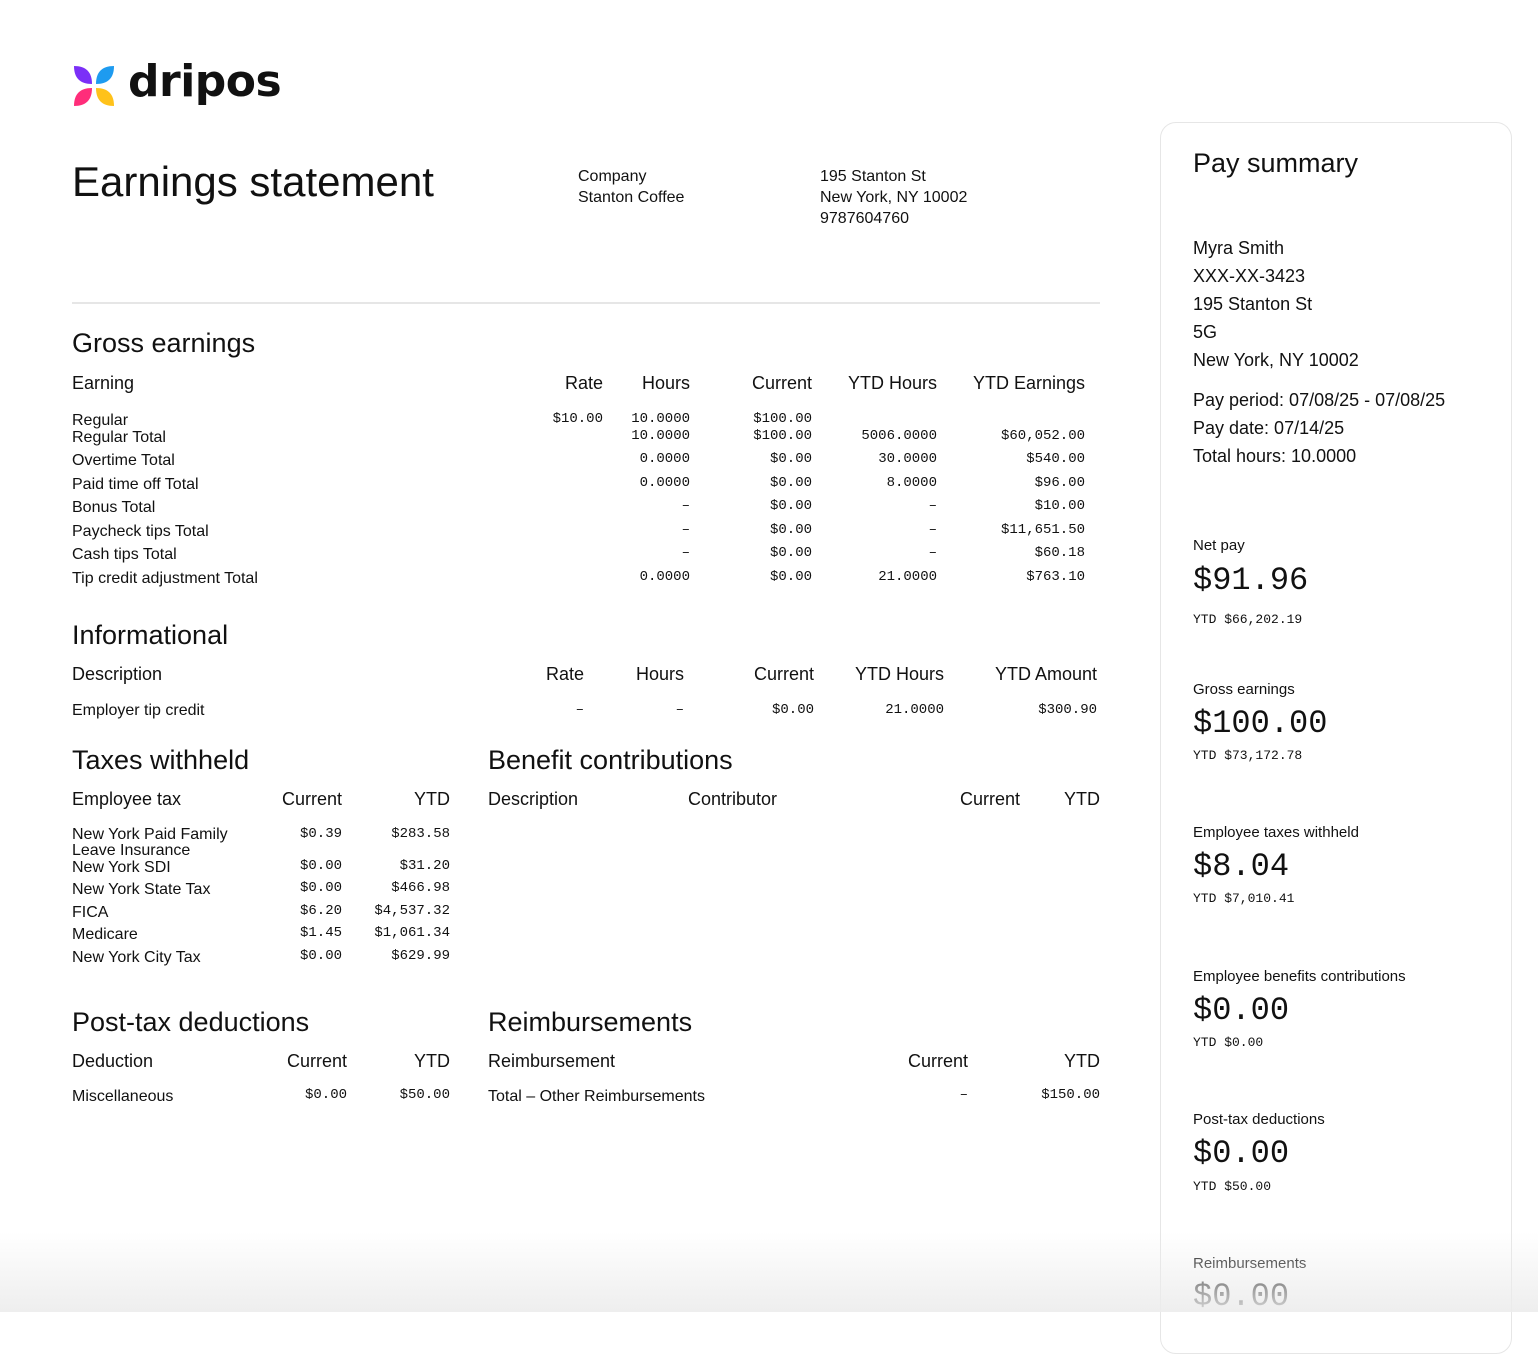  I want to click on address-line2: New York, NY 10002, so click(894, 197).